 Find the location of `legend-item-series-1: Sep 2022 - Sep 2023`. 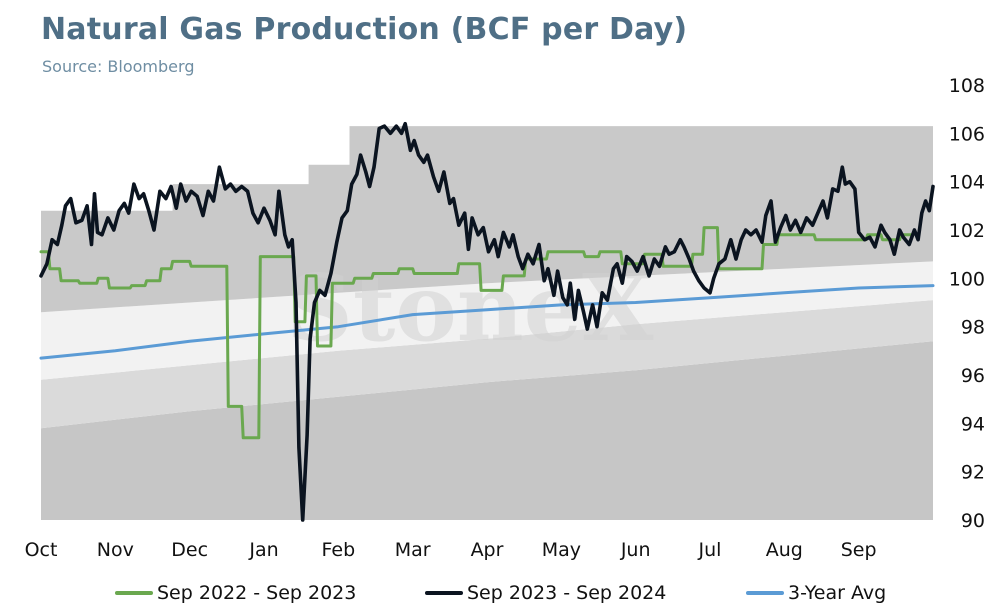

legend-item-series-1: Sep 2022 - Sep 2023 is located at coordinates (235, 593).